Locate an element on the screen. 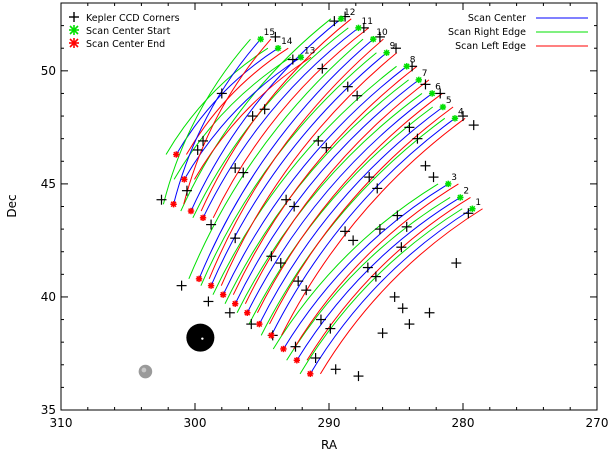  scan-number-label: 9 is located at coordinates (393, 47).